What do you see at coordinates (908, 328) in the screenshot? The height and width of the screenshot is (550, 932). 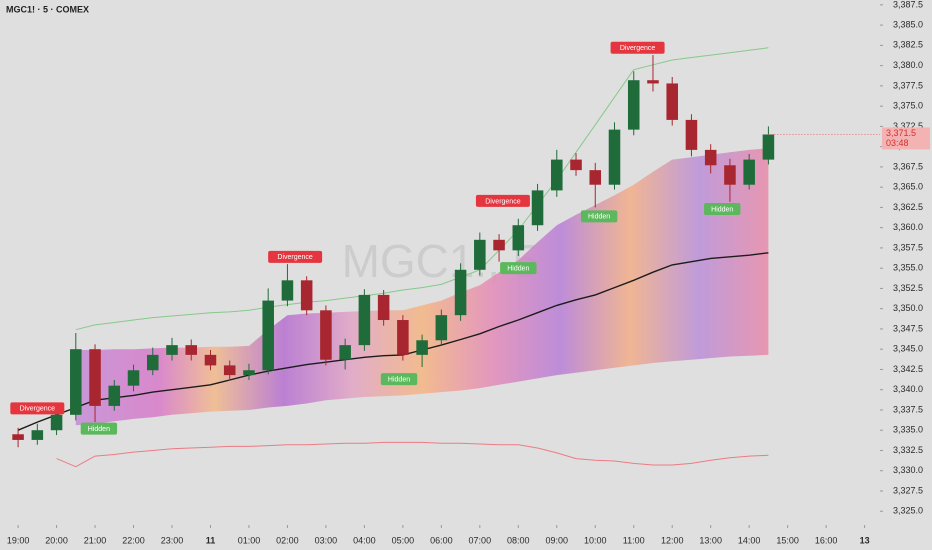 I see `y-tick-label: 3,347.5` at bounding box center [908, 328].